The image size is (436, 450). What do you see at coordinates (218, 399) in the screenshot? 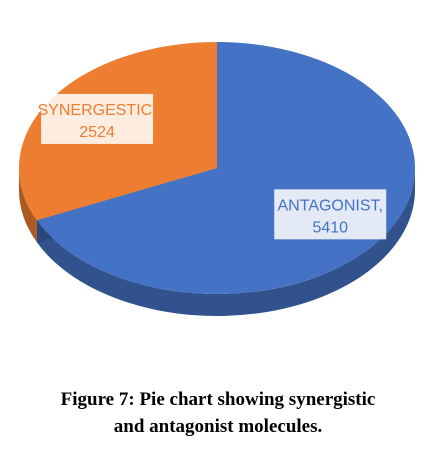
I see `figure-caption-line-1: Figure 7: Pie chart showing synergistic` at bounding box center [218, 399].